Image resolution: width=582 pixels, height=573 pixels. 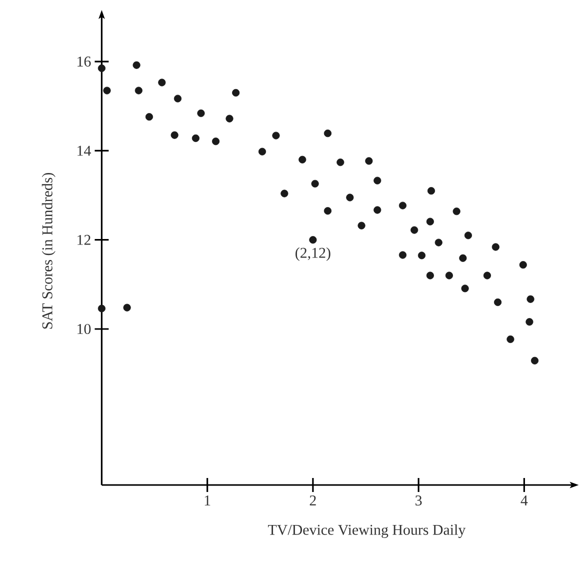 What do you see at coordinates (207, 501) in the screenshot?
I see `x-tick-label: 1` at bounding box center [207, 501].